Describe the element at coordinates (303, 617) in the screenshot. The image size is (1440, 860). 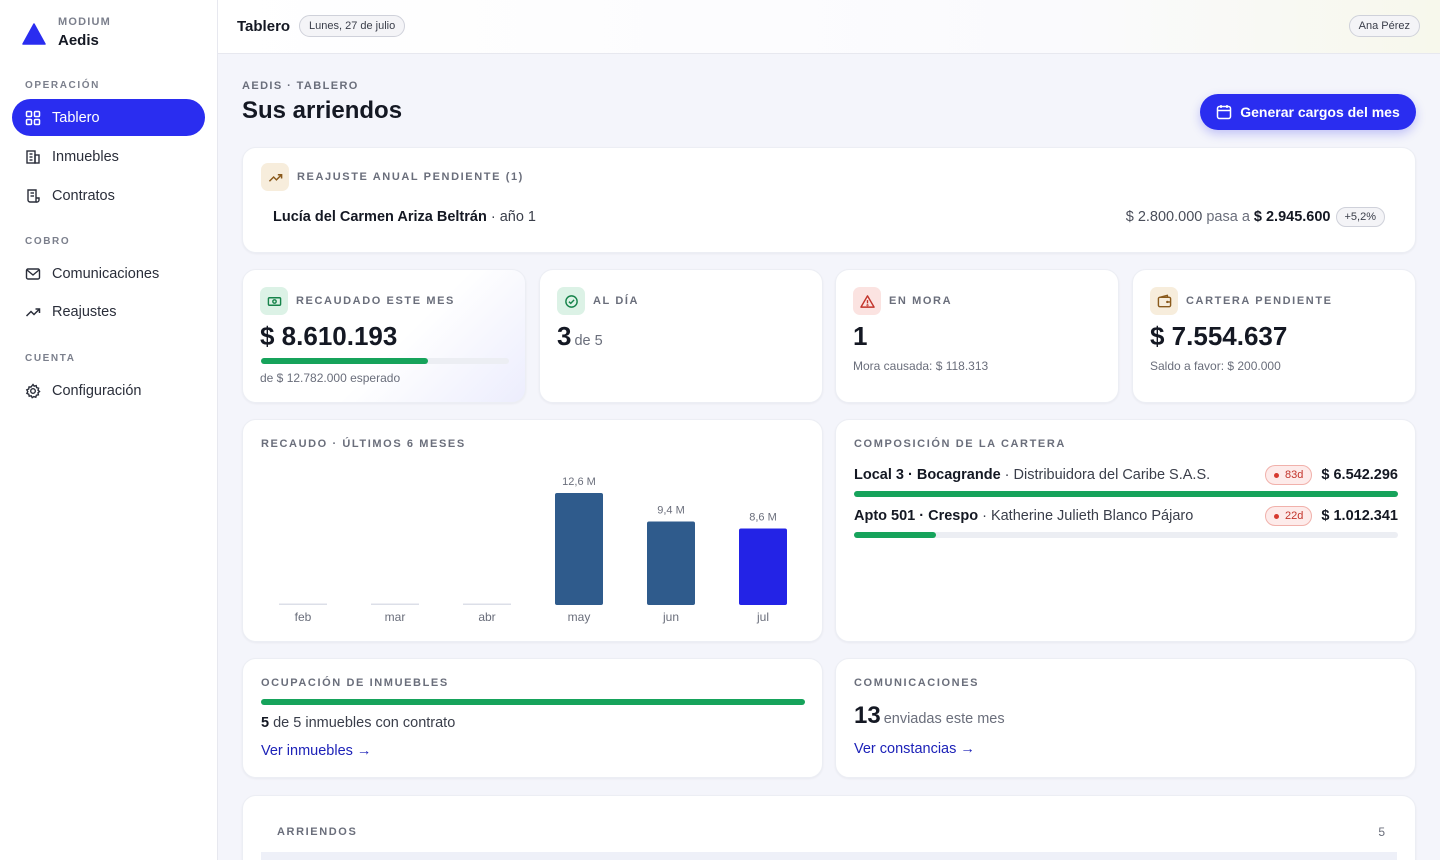
I see `chart-category-label: feb` at that location.